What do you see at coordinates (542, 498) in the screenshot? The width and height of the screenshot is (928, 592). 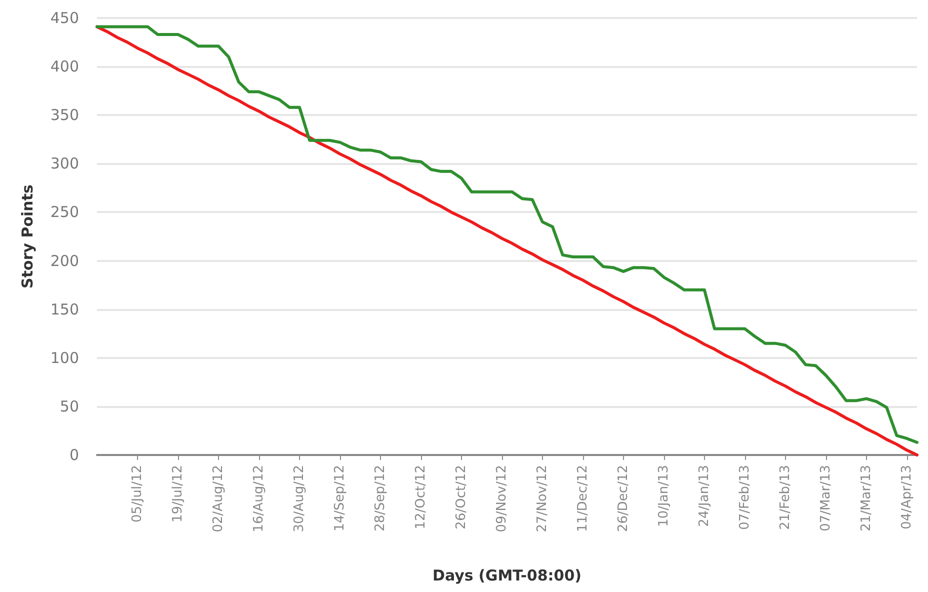 I see `x-tick-label: 27/Nov/12` at bounding box center [542, 498].